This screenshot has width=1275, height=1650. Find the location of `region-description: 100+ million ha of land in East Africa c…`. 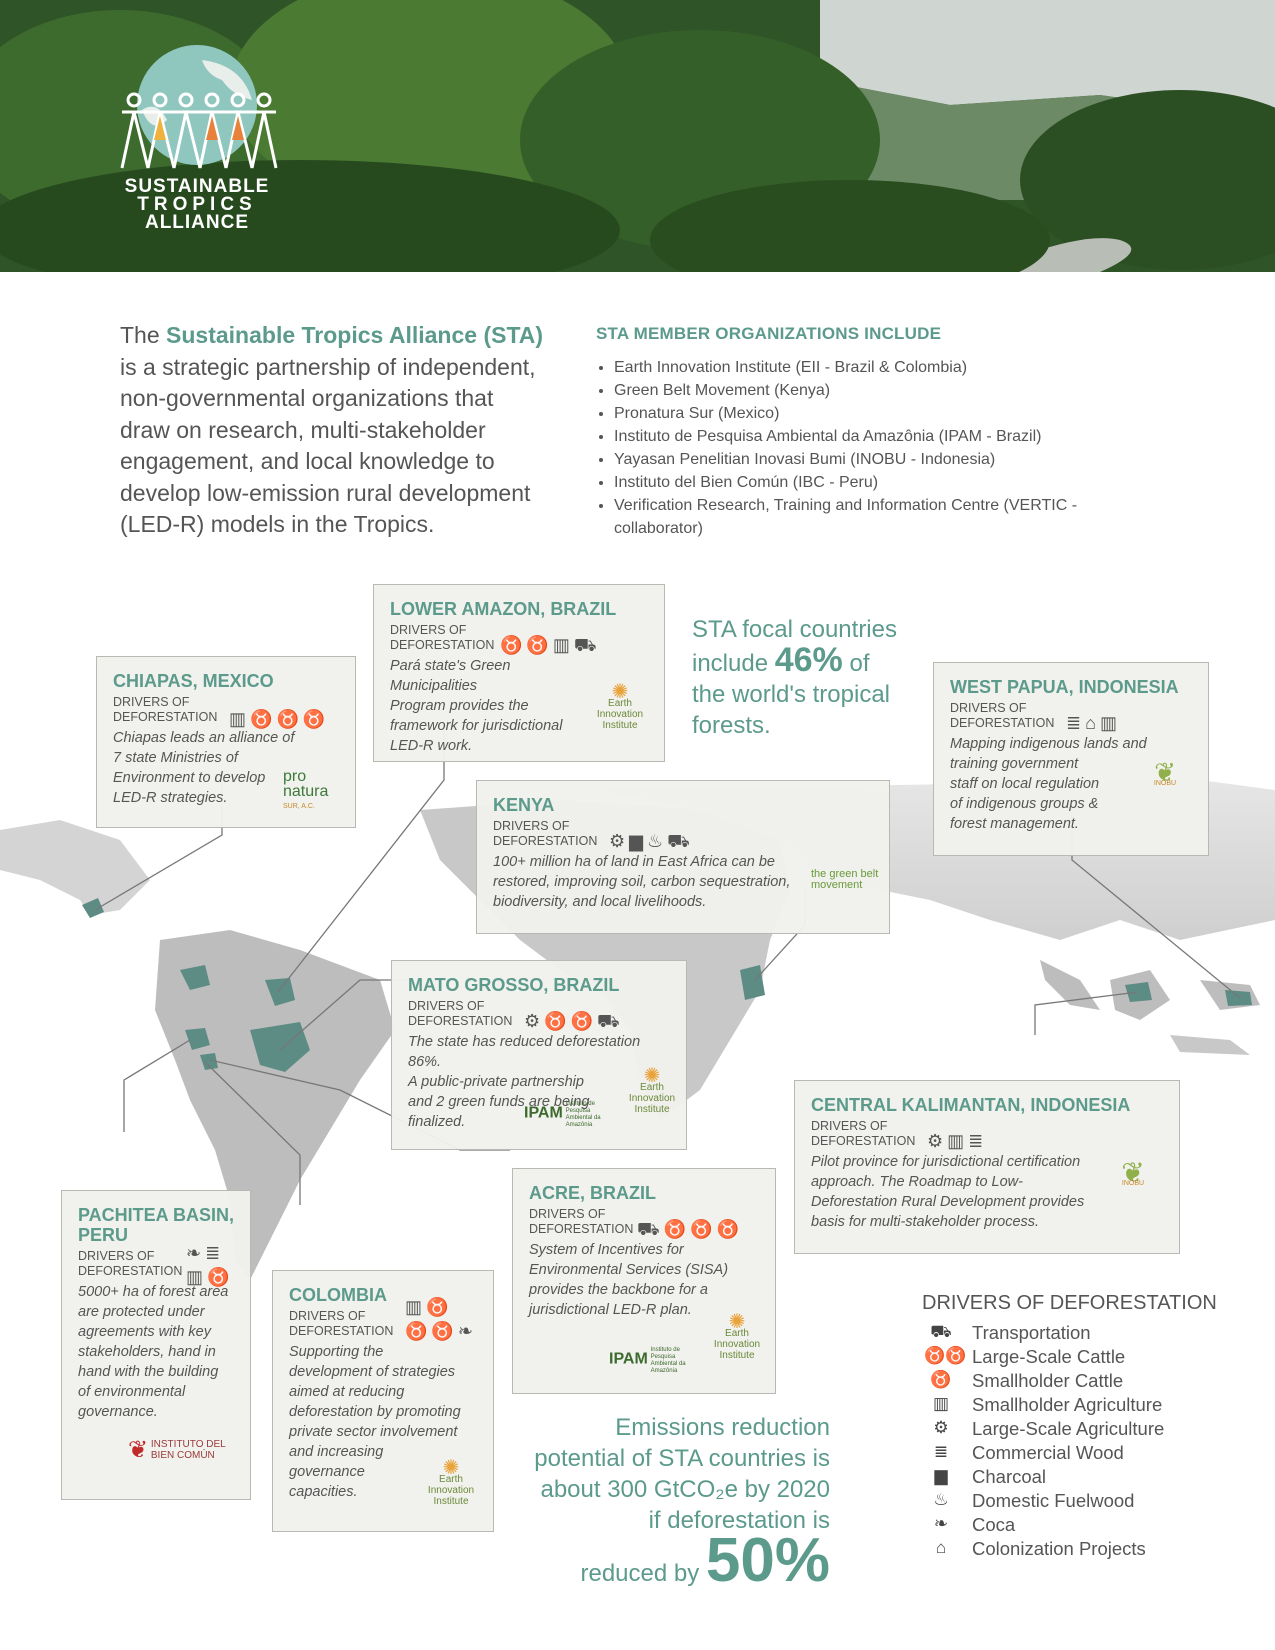

region-description: 100+ million ha of land in East Africa c… is located at coordinates (642, 882).